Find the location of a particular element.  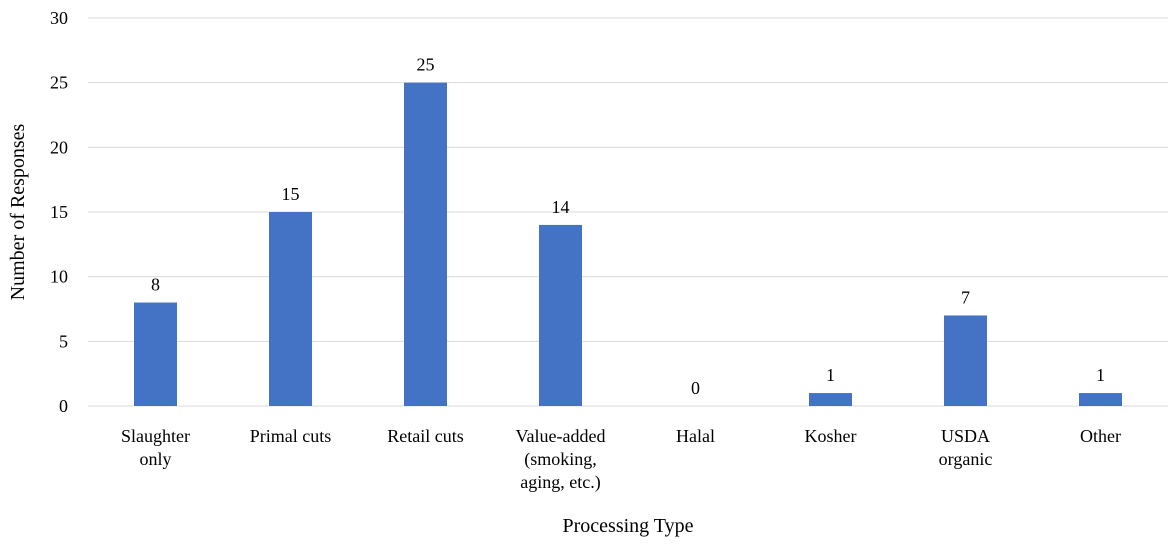

data-label: 0 is located at coordinates (695, 388).